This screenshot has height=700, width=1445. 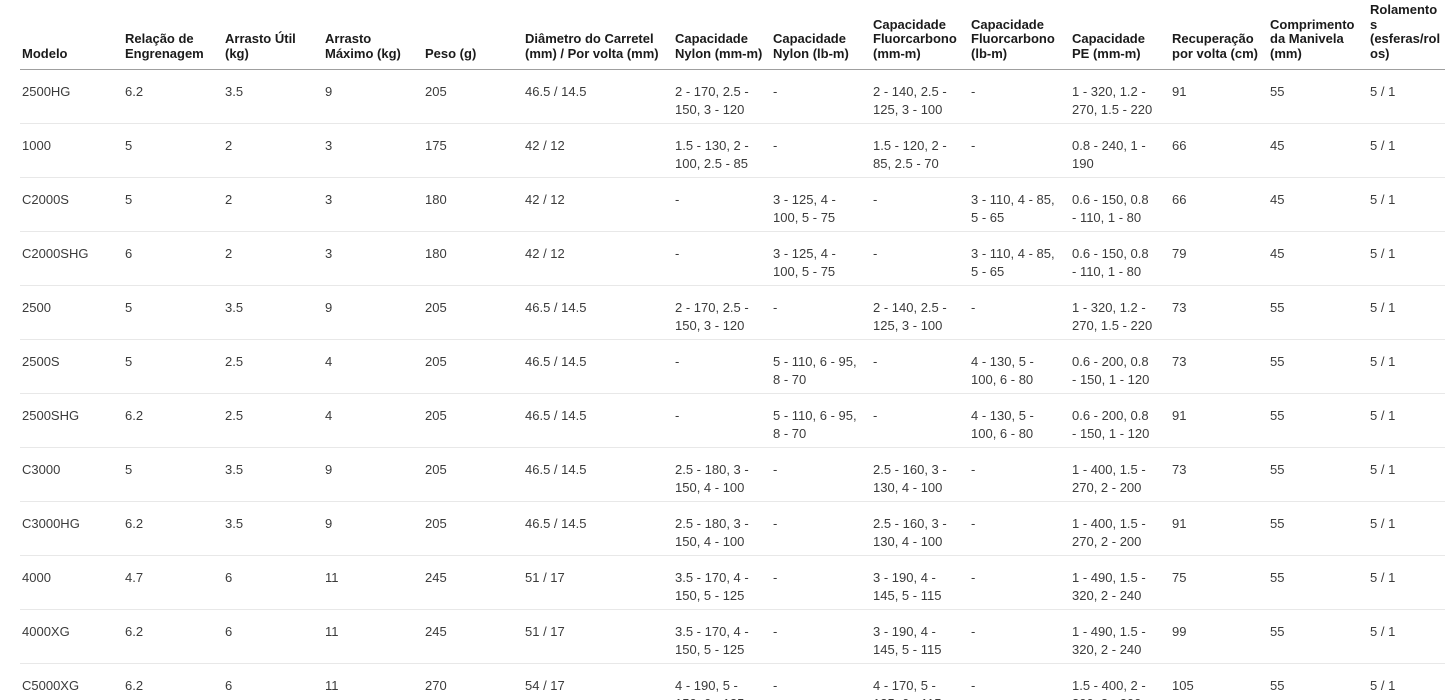 I want to click on table-cell: 3, so click(x=375, y=150).